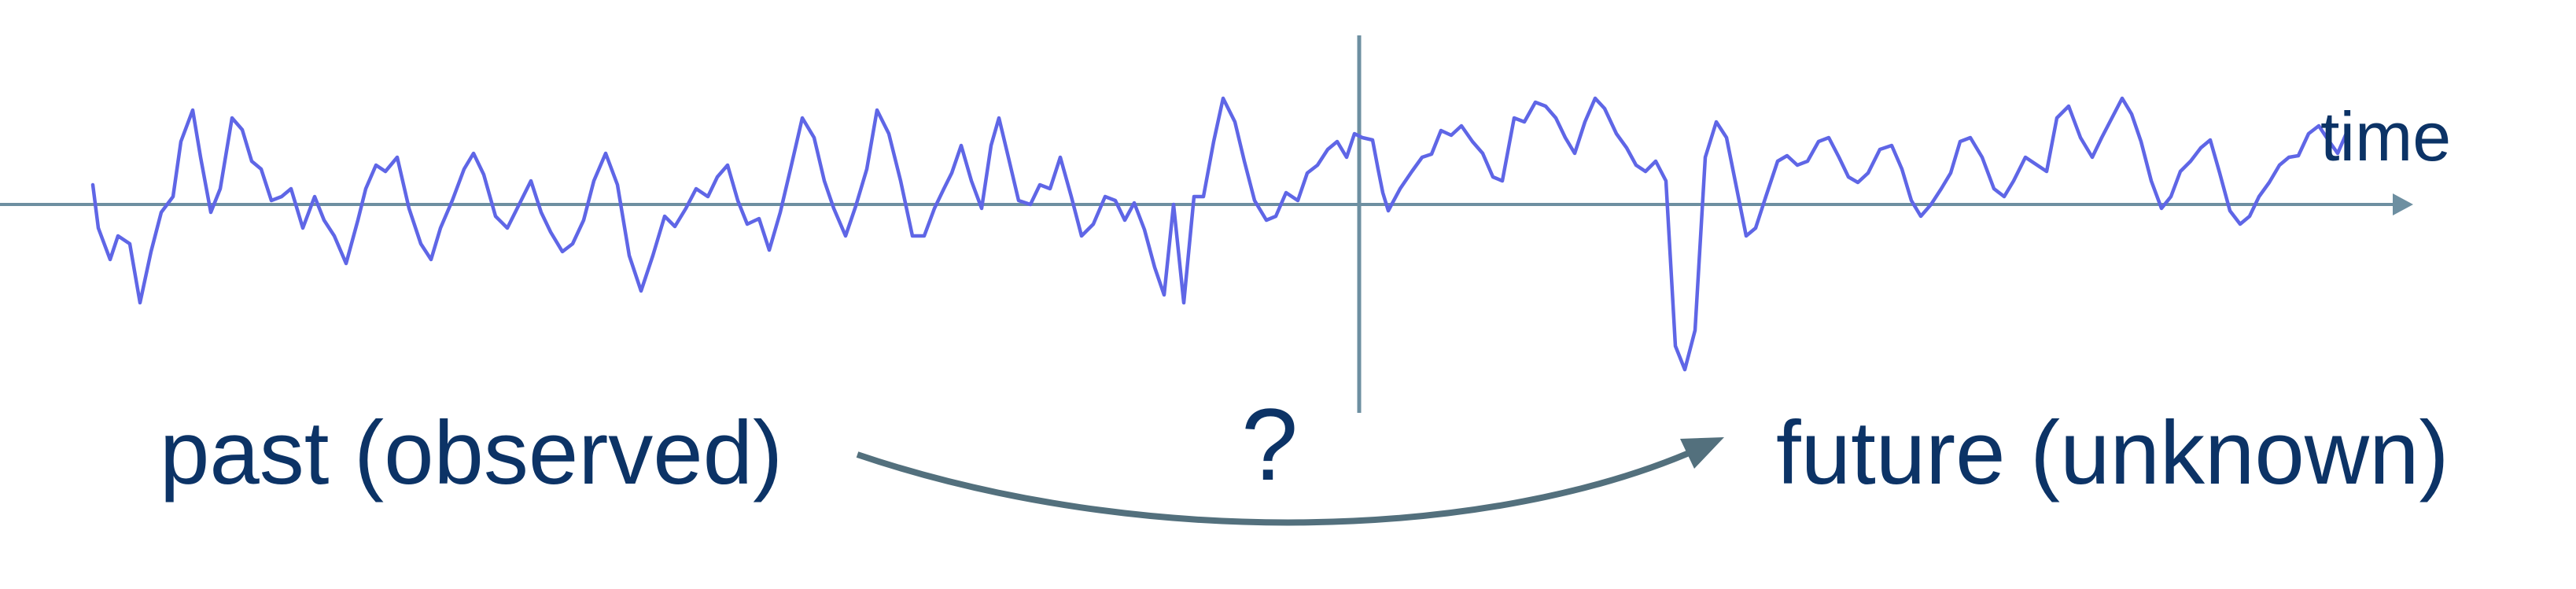  What do you see at coordinates (1269, 444) in the screenshot?
I see `question-mark: ?` at bounding box center [1269, 444].